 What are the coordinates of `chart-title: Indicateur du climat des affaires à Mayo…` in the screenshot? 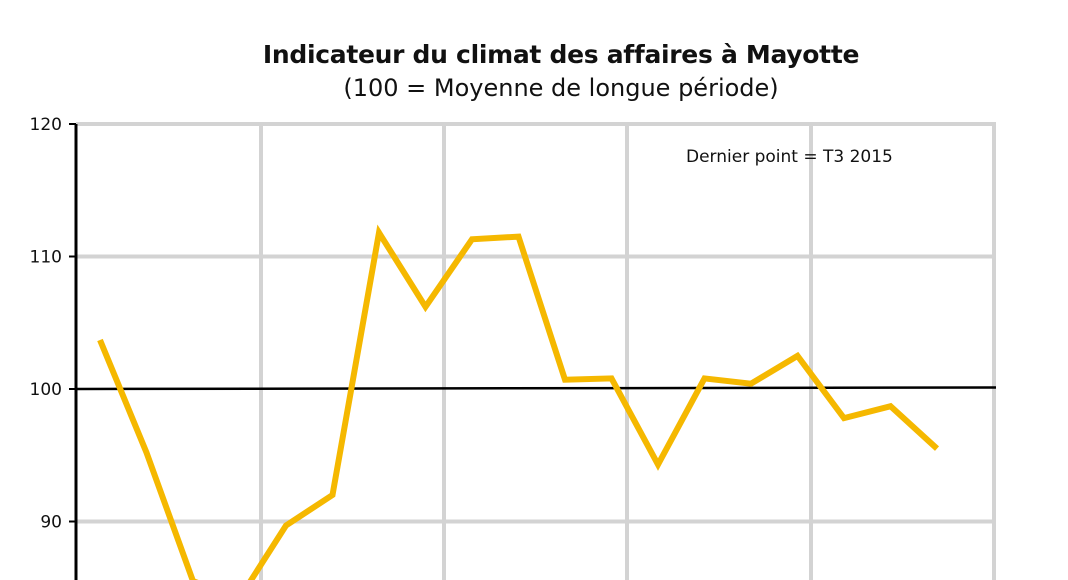 It's located at (561, 54).